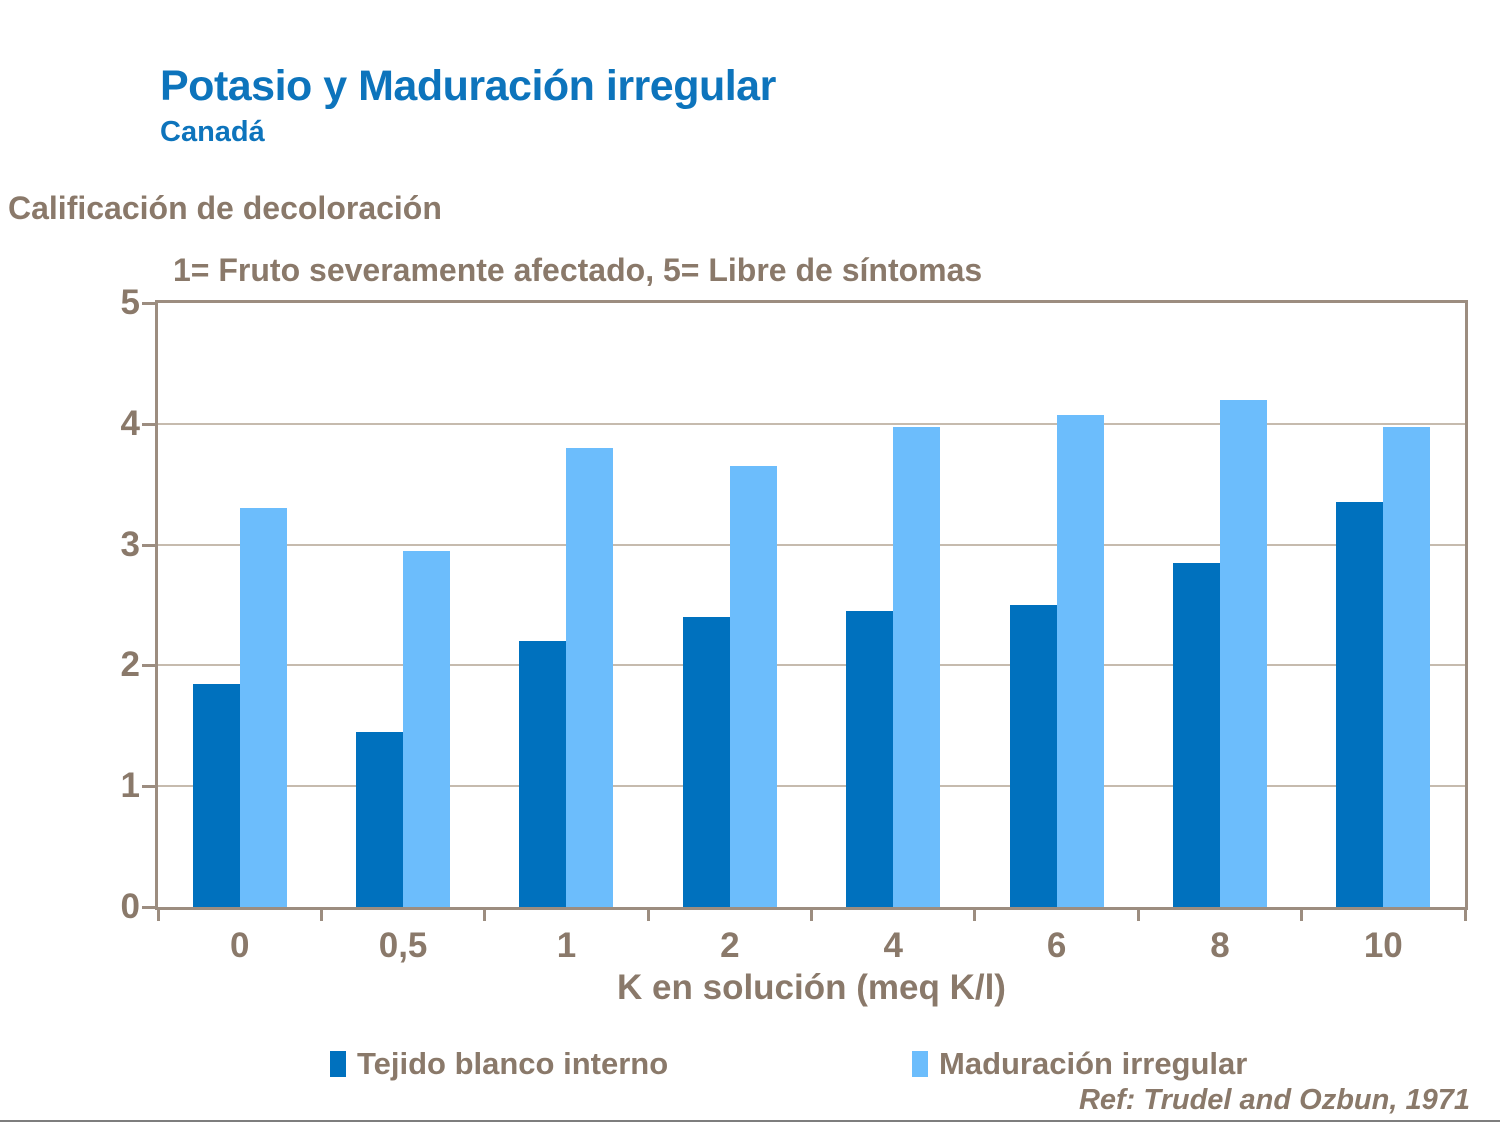 This screenshot has width=1500, height=1126. I want to click on x-axis-tick-label: 2, so click(730, 945).